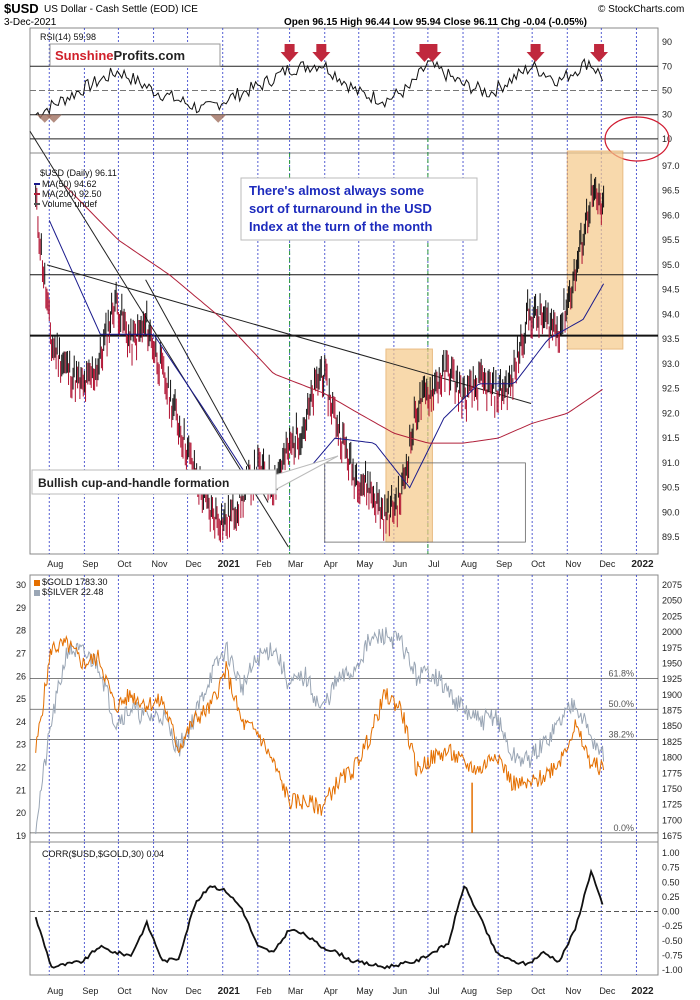 The width and height of the screenshot is (700, 1000). What do you see at coordinates (672, 926) in the screenshot?
I see `corr-tick-label: -0.25` at bounding box center [672, 926].